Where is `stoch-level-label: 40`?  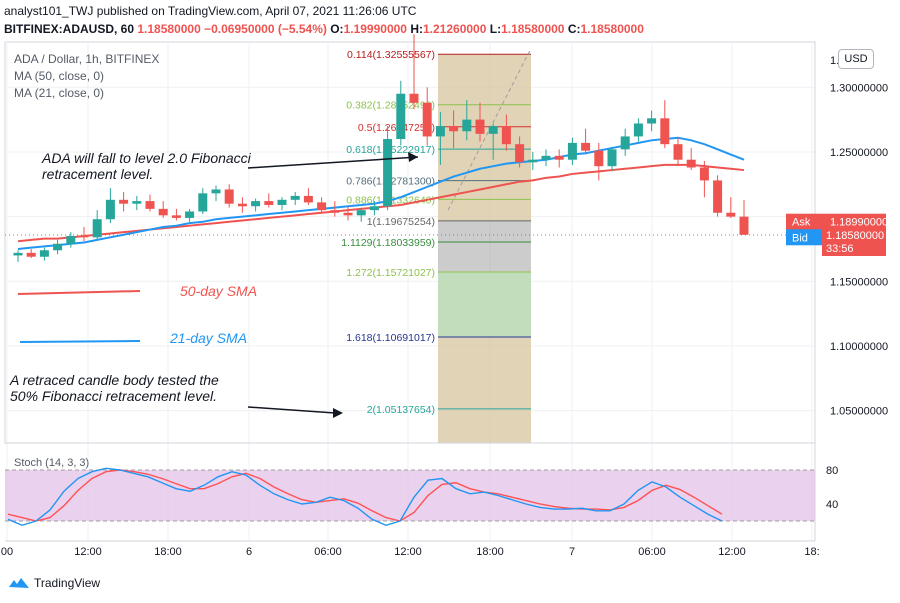
stoch-level-label: 40 is located at coordinates (832, 505).